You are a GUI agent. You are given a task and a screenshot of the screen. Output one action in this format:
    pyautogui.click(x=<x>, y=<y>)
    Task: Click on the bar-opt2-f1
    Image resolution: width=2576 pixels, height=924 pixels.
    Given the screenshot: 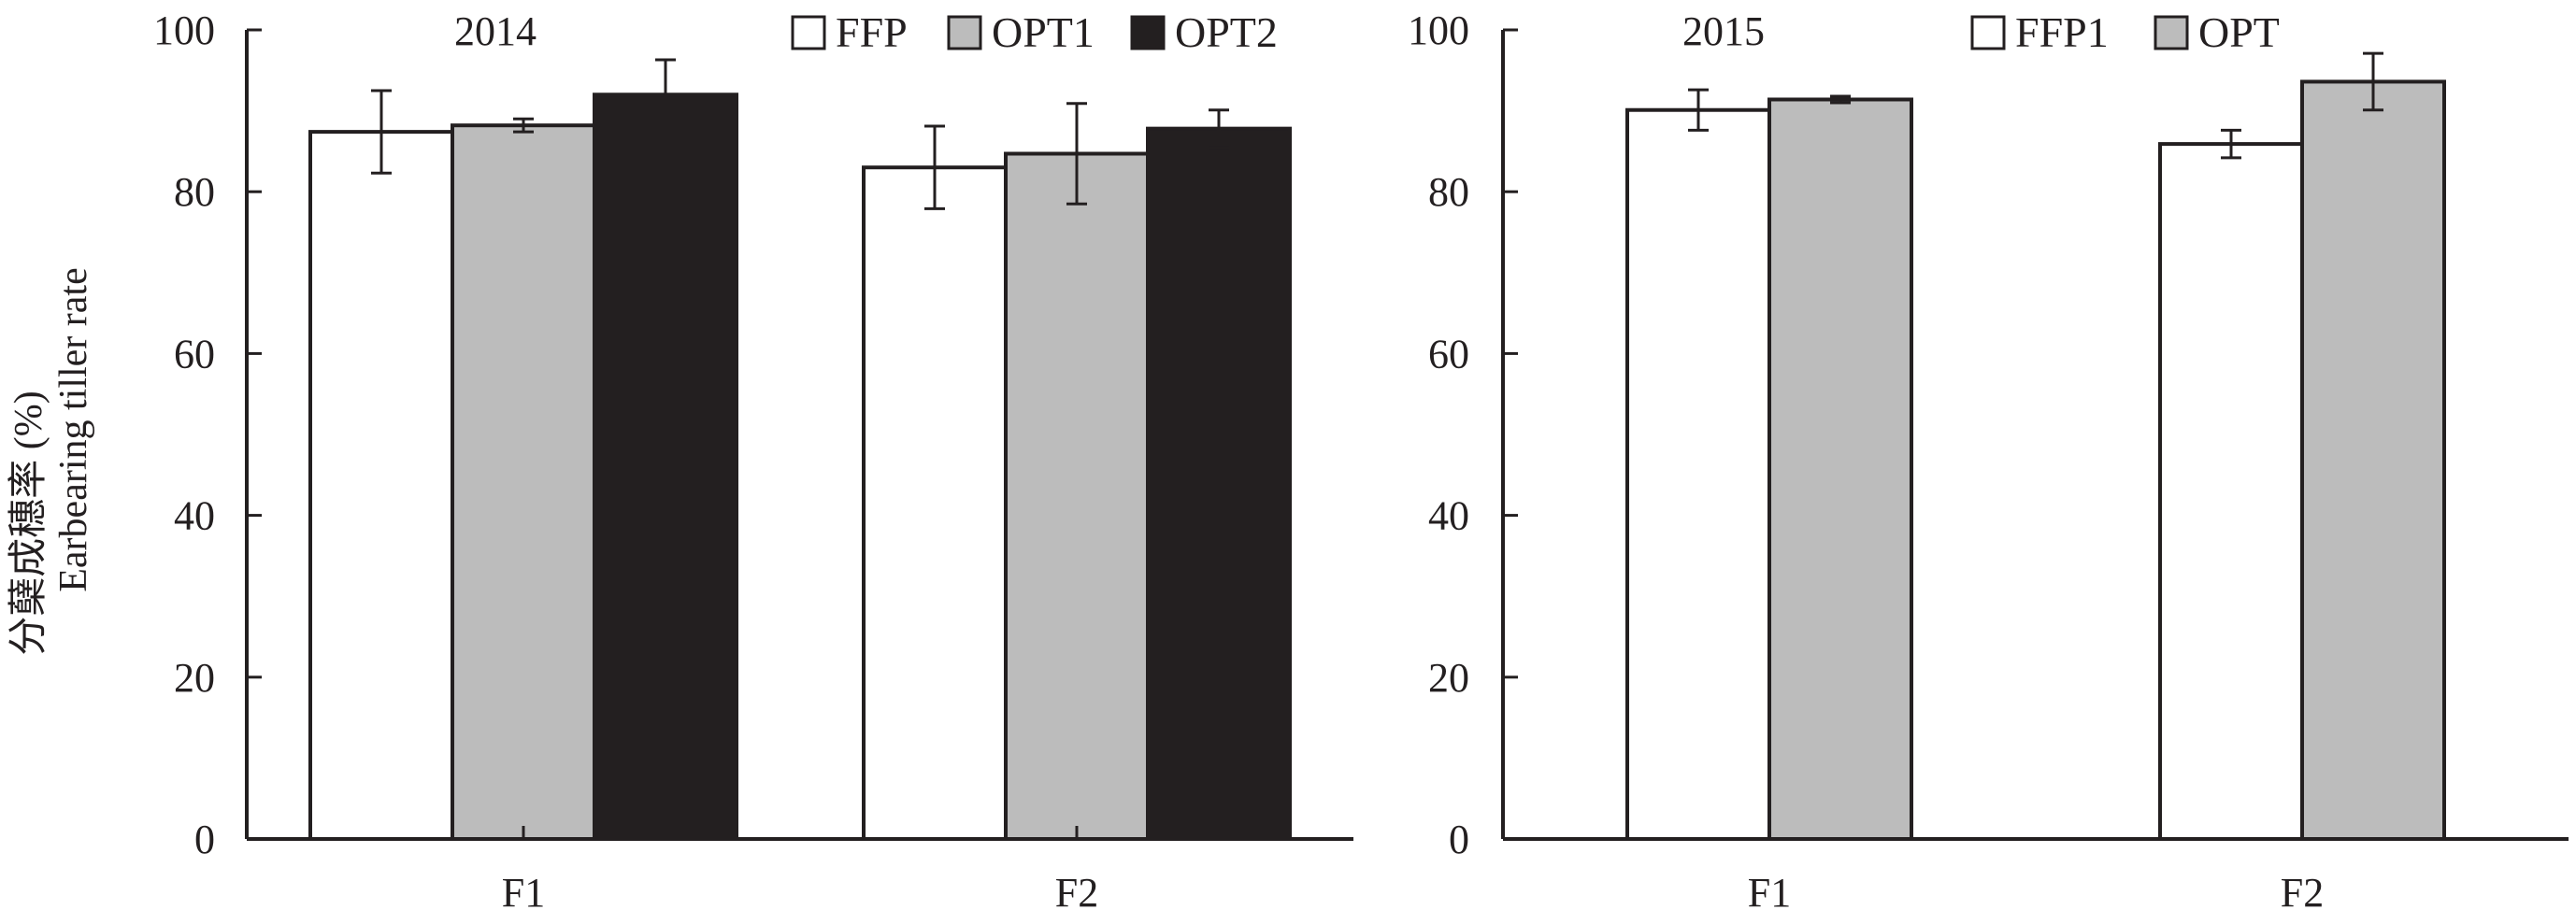 What is the action you would take?
    pyautogui.click(x=665, y=466)
    